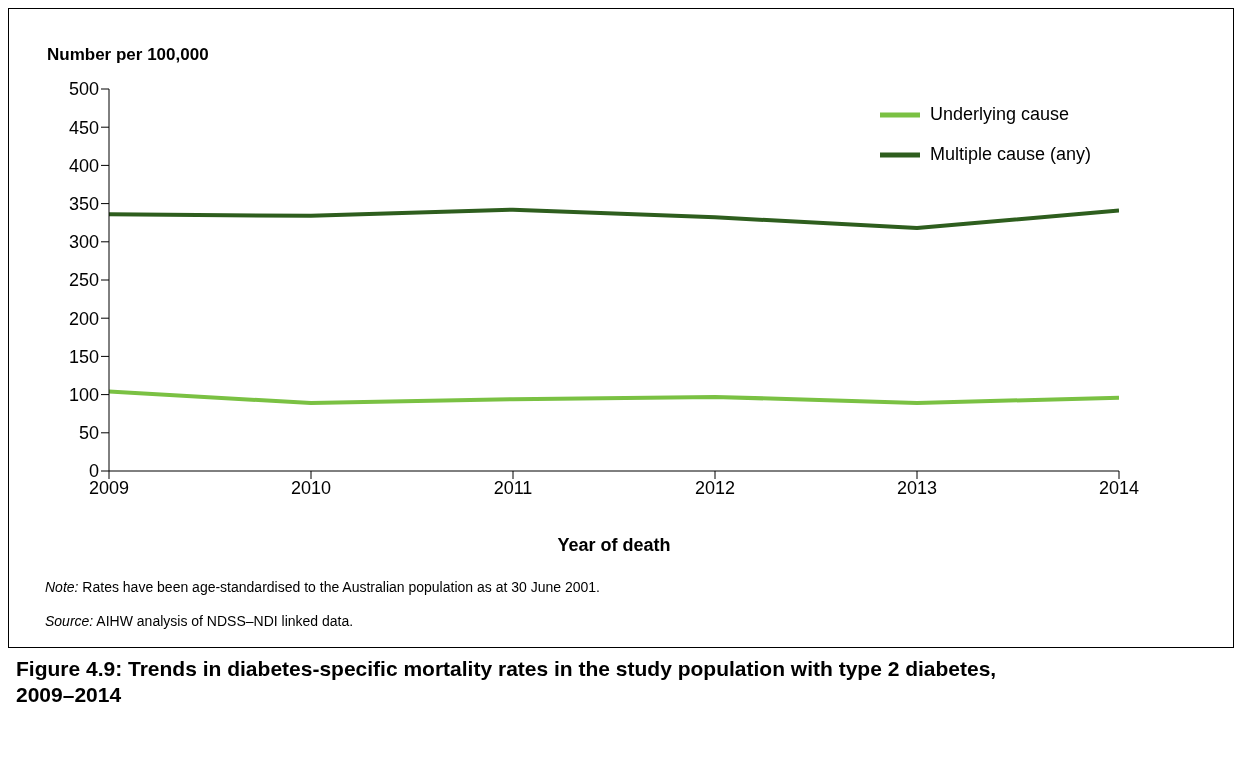 Image resolution: width=1242 pixels, height=782 pixels. Describe the element at coordinates (322, 587) in the screenshot. I see `text: Note: Rates have been age-standardised to the Australian population as at 30 June 2001.` at that location.